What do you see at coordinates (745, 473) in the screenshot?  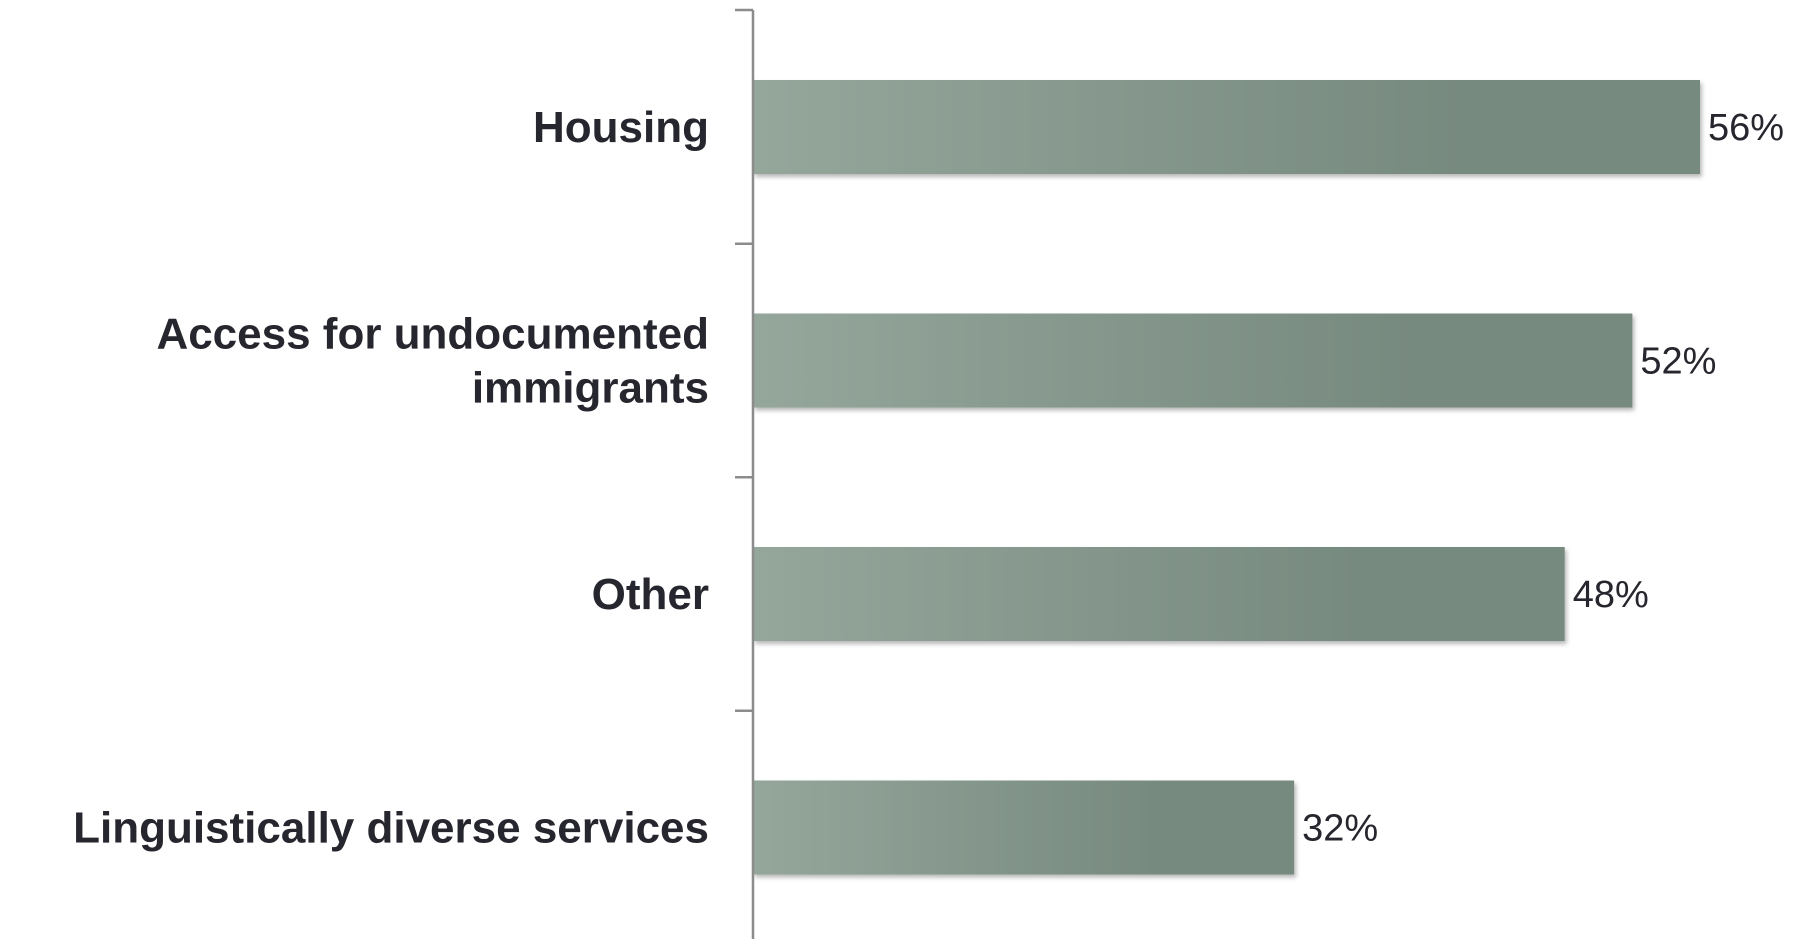 I see `category-axis` at bounding box center [745, 473].